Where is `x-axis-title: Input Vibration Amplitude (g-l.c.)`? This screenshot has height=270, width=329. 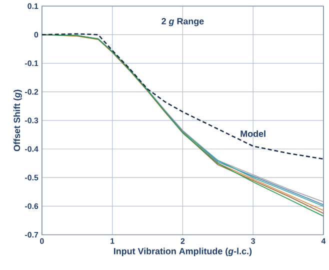
x-axis-title: Input Vibration Amplitude (g-l.c.) is located at coordinates (183, 252).